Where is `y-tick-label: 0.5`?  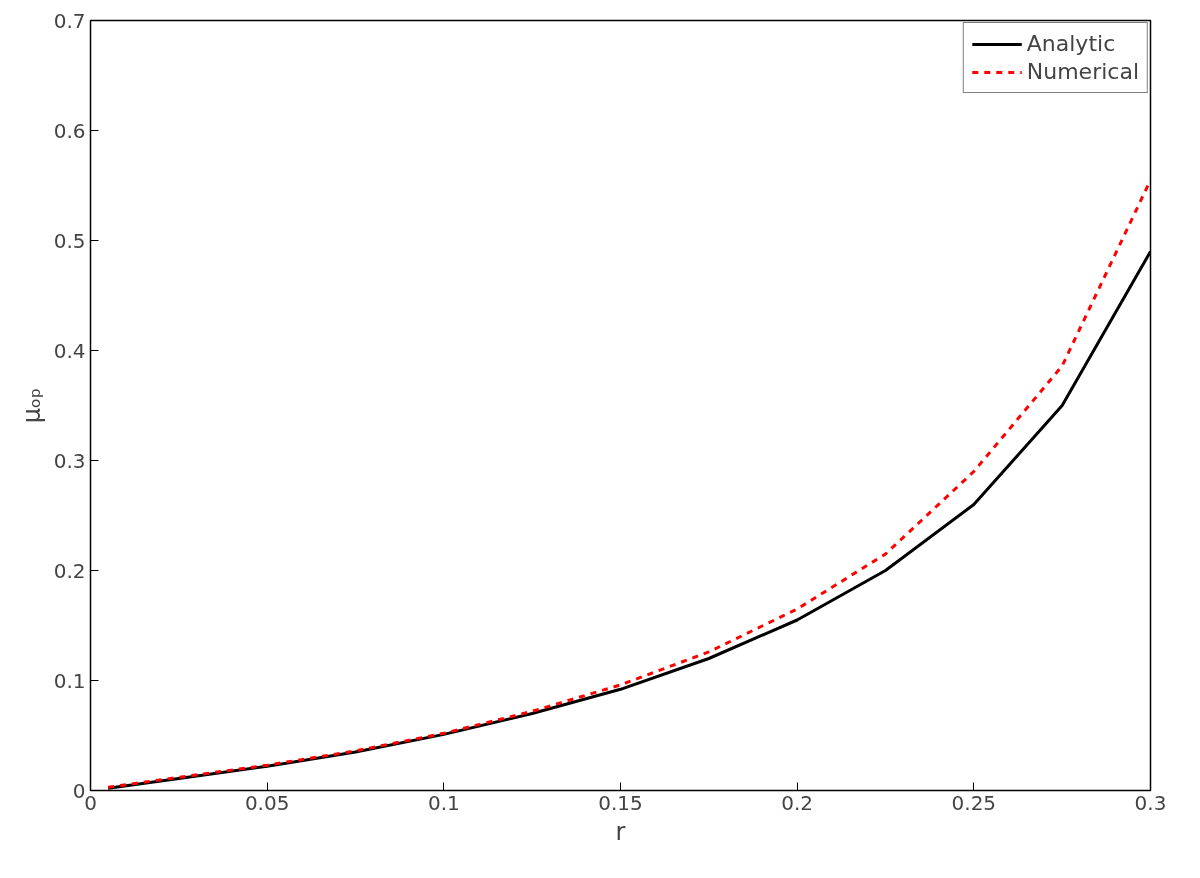 y-tick-label: 0.5 is located at coordinates (69, 240).